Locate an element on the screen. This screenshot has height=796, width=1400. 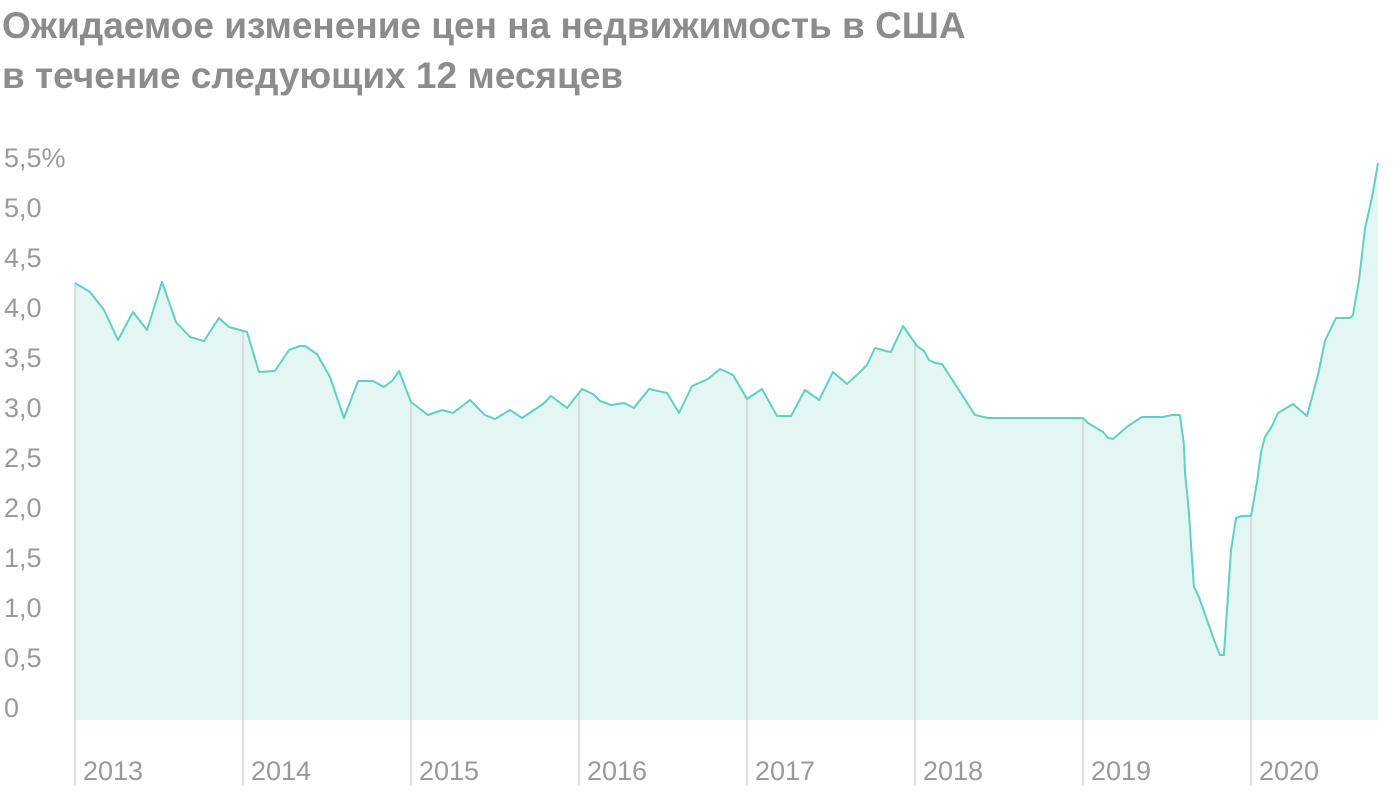
y-tick-label: 4,5 is located at coordinates (23, 258).